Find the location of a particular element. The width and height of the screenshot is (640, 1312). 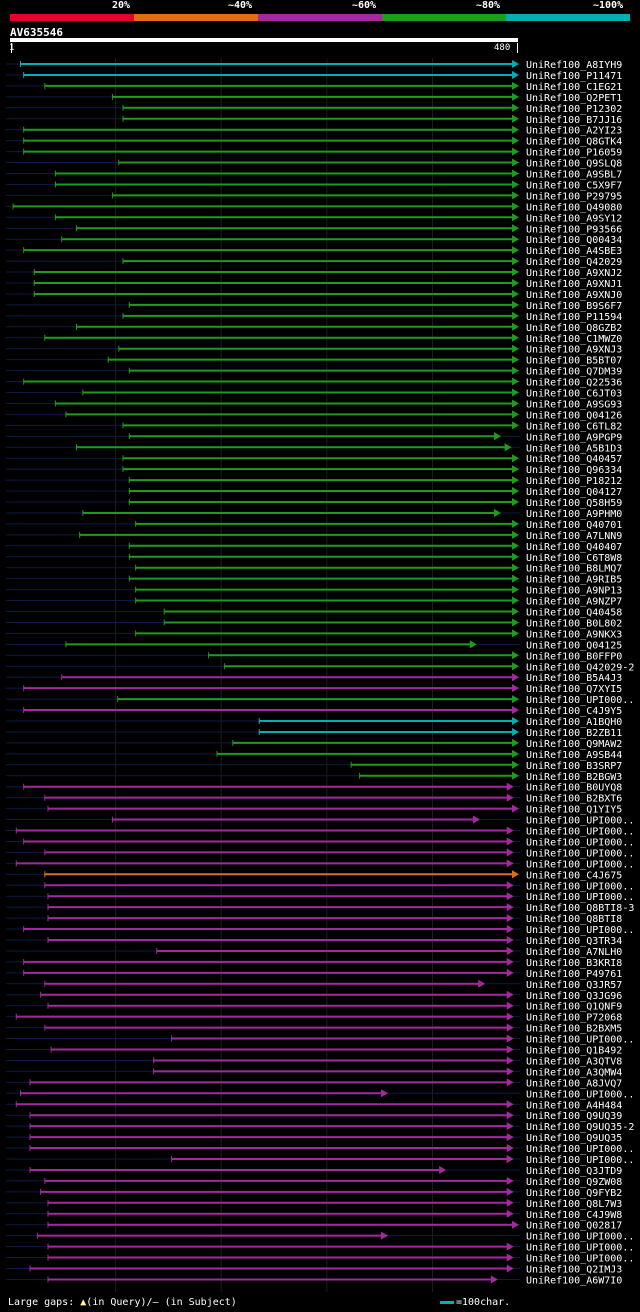

hit-label: UniRef100_B3SRP7 is located at coordinates (574, 766).